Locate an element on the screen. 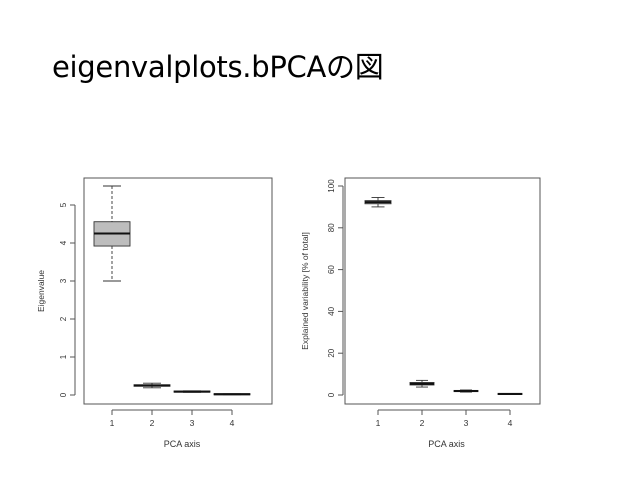 The height and width of the screenshot is (479, 638). y-tick-label: 1 is located at coordinates (63, 356).